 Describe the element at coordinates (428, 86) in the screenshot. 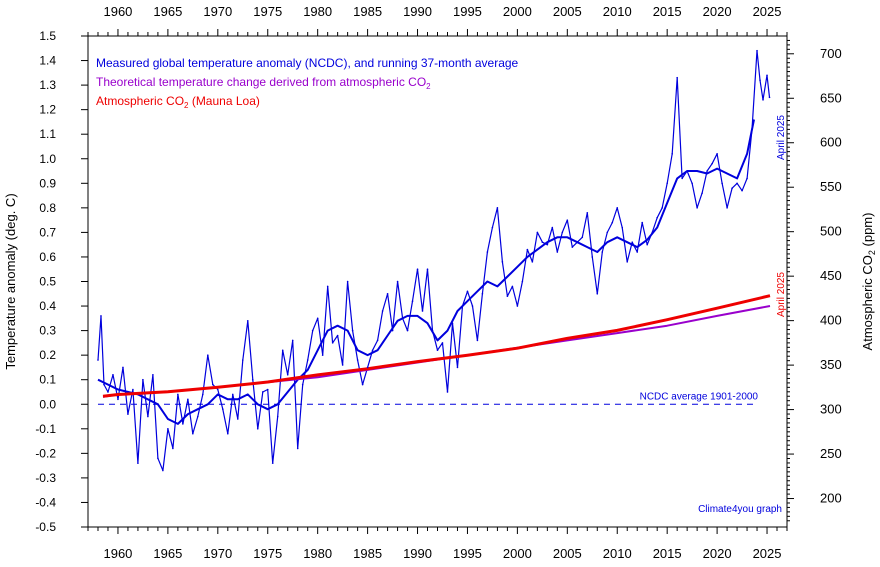

I see `legend-entry-subscript: 2` at that location.